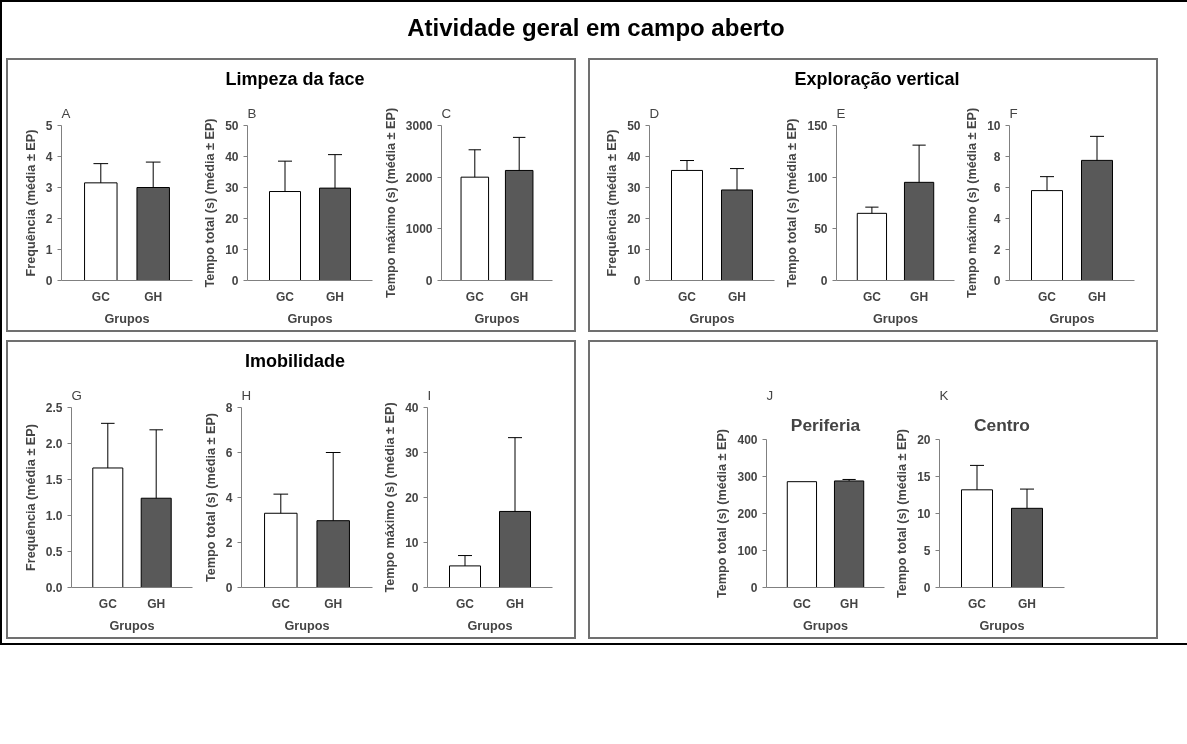  What do you see at coordinates (419, 125) in the screenshot?
I see `y-tick-label: 3000` at bounding box center [419, 125].